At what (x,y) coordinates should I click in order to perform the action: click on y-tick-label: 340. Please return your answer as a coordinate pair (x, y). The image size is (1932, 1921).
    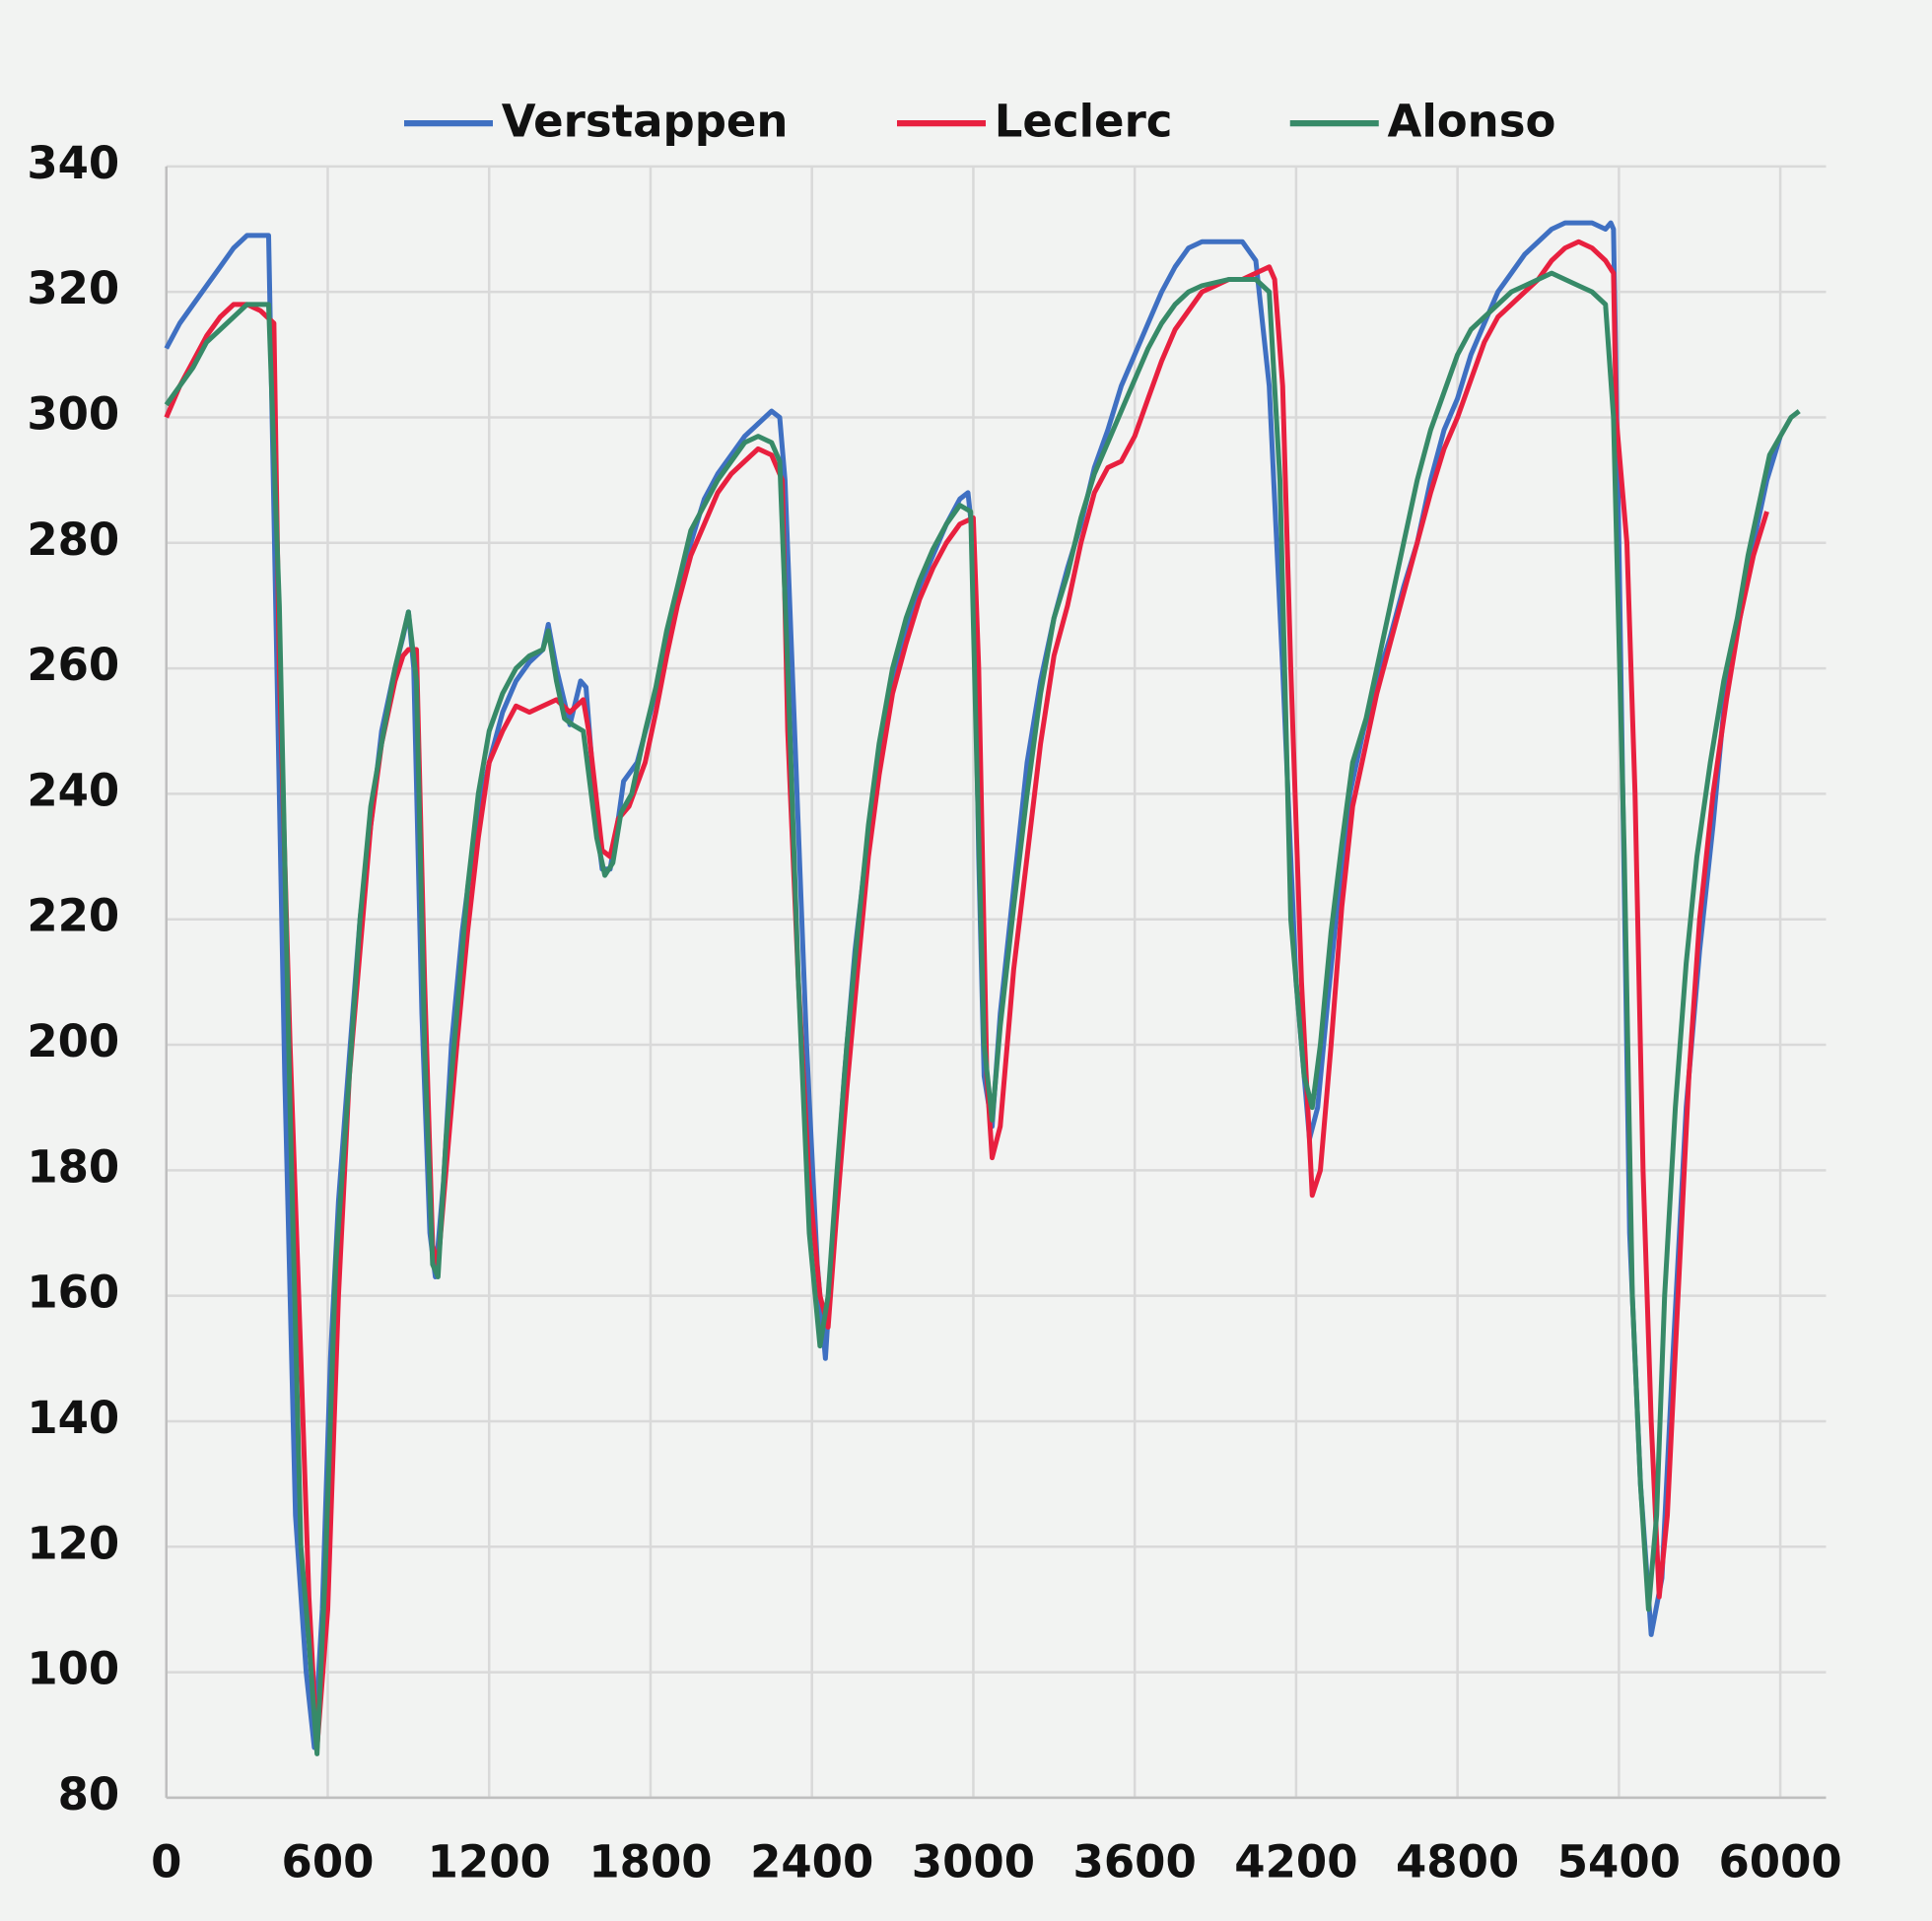
    Looking at the image, I should click on (73, 163).